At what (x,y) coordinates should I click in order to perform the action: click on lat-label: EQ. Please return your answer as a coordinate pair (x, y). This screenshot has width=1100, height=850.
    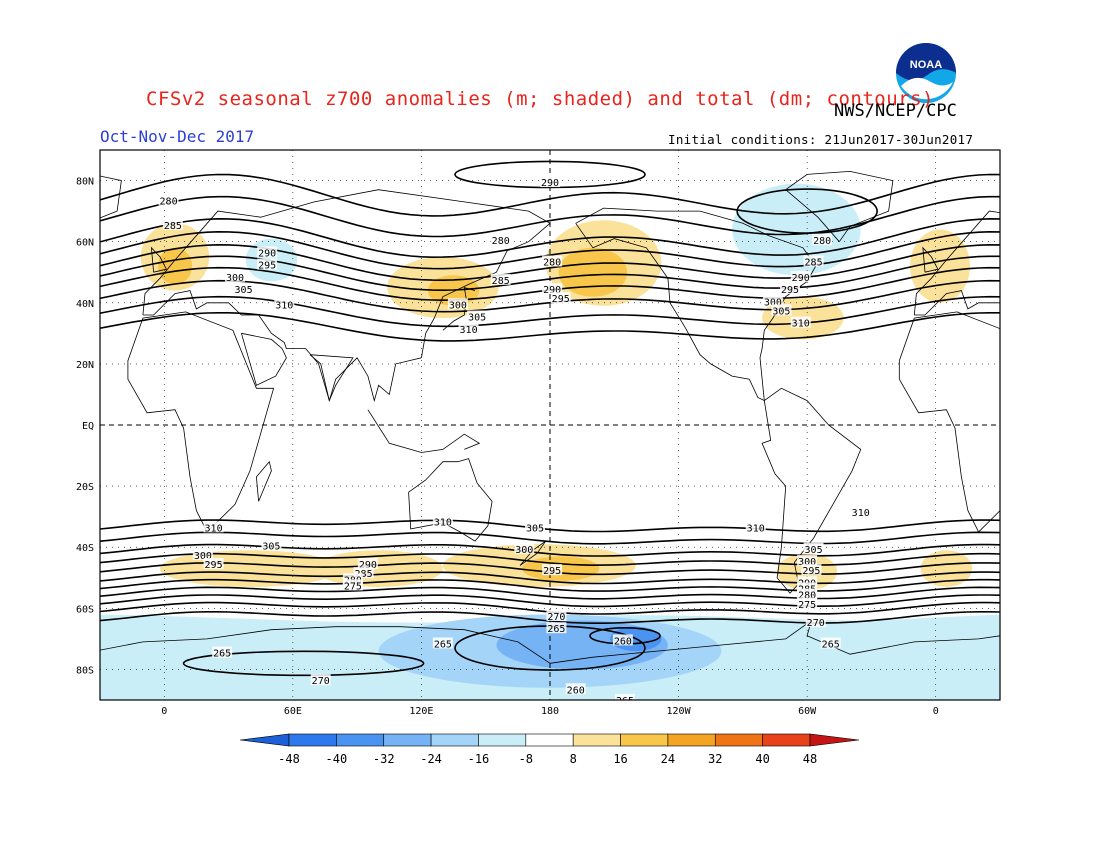
    Looking at the image, I should click on (88, 426).